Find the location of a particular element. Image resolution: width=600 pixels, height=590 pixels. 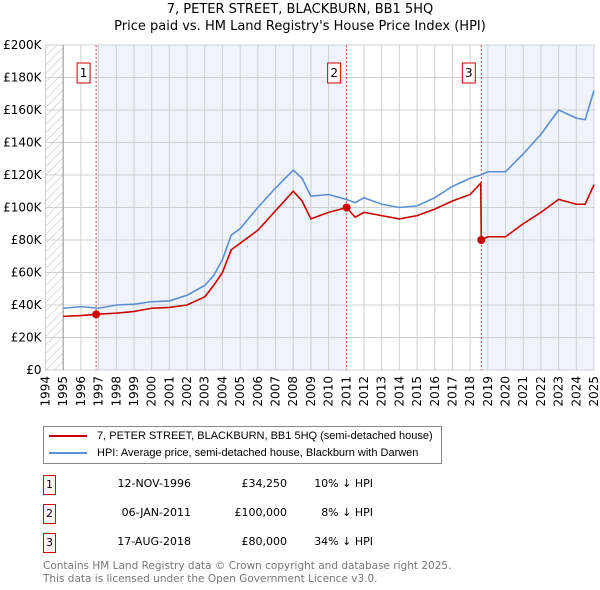

x-tick-label: 2008 is located at coordinates (293, 391).